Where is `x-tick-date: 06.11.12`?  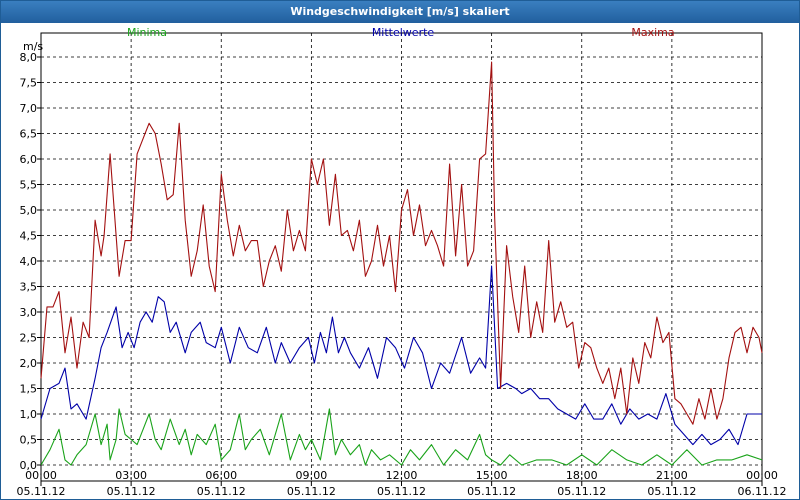 x-tick-date: 06.11.12 is located at coordinates (762, 491).